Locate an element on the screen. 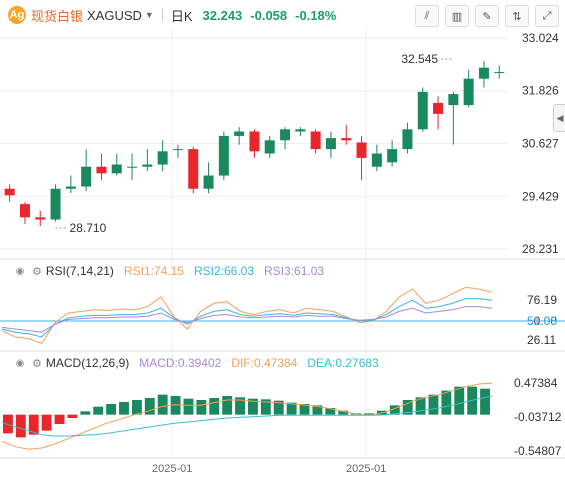 This screenshot has height=480, width=565. chart-type-icon: ▥ is located at coordinates (457, 16).